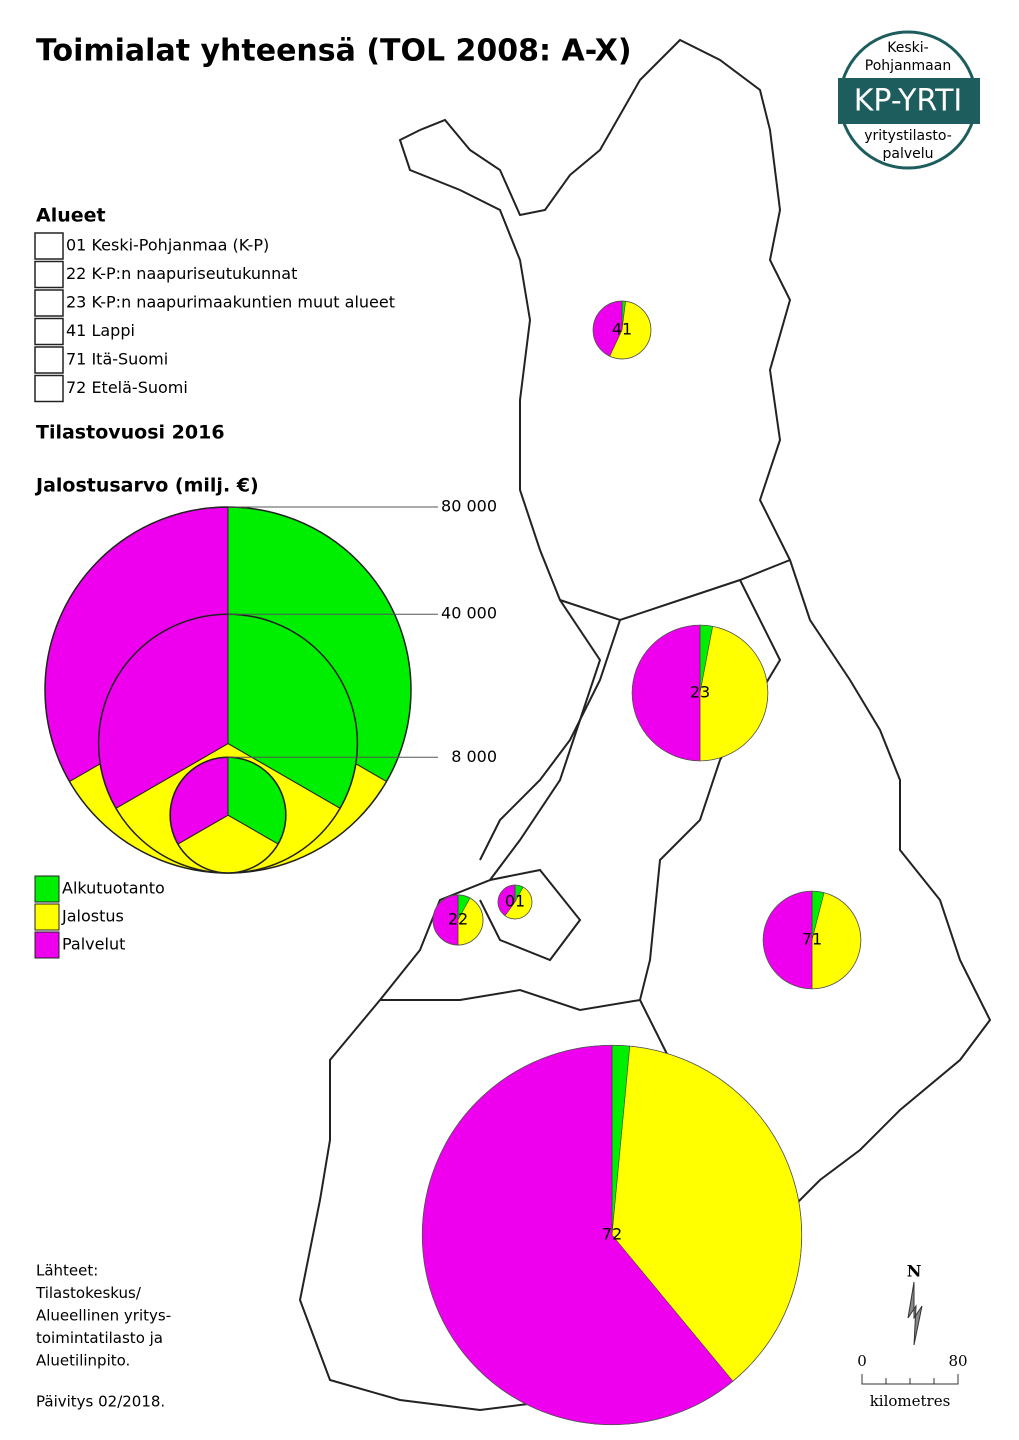 The image size is (1019, 1440). Describe the element at coordinates (914, 1271) in the screenshot. I see `north-label: N` at that location.